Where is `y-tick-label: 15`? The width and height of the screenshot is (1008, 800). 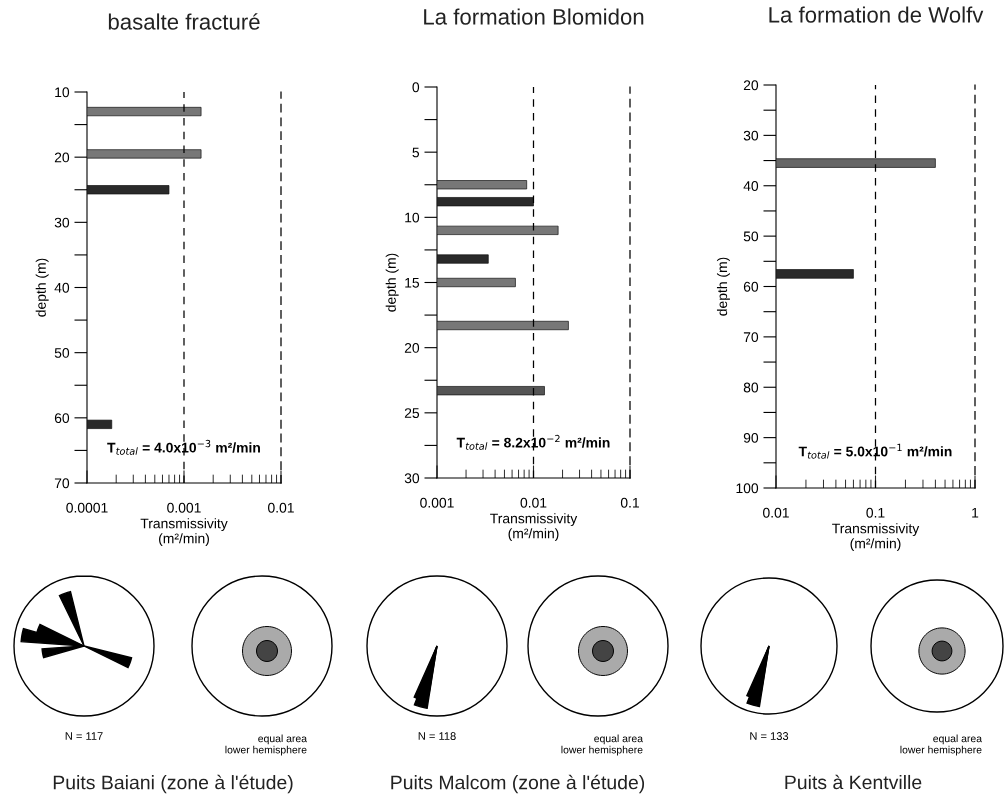
y-tick-label: 15 is located at coordinates (412, 282).